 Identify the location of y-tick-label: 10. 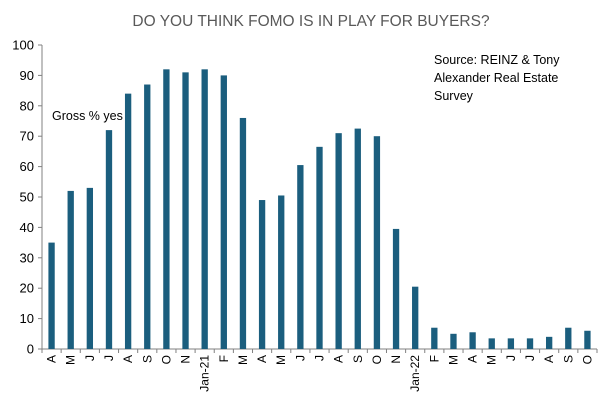
(27, 318).